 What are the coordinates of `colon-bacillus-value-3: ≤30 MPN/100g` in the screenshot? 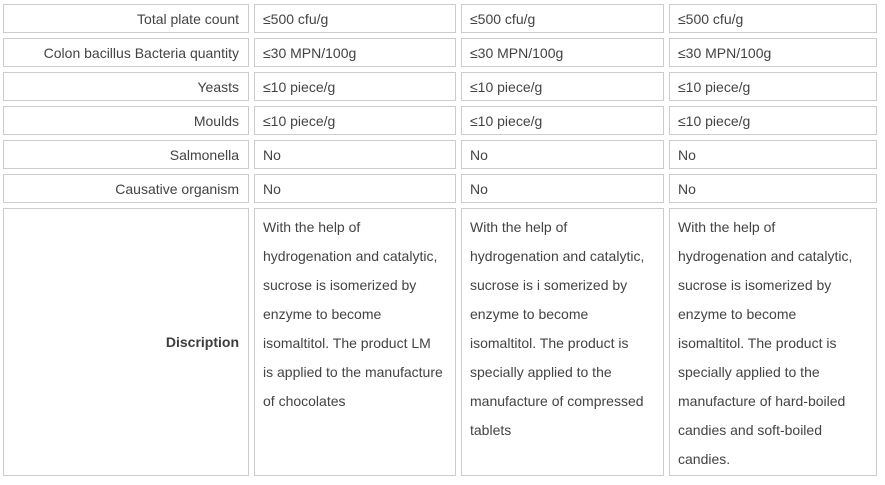 It's located at (773, 52).